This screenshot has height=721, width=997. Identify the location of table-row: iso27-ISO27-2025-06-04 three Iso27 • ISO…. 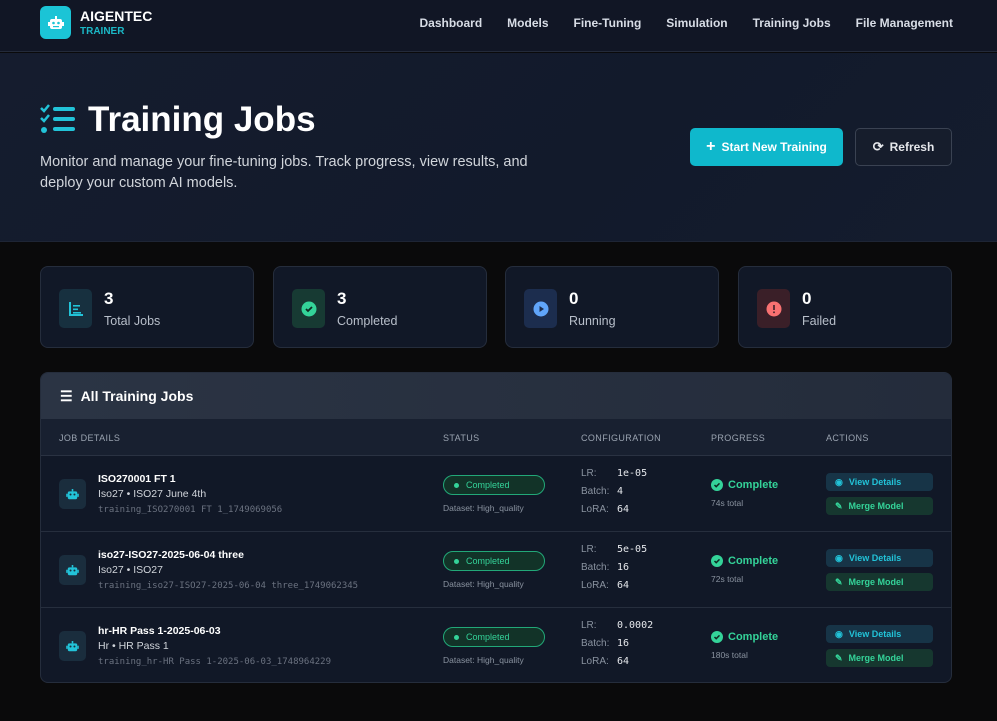
(496, 570).